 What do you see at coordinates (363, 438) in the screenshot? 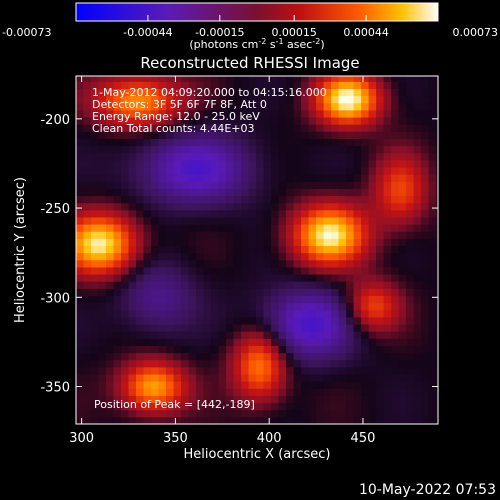
I see `x-tick-label: 450` at bounding box center [363, 438].